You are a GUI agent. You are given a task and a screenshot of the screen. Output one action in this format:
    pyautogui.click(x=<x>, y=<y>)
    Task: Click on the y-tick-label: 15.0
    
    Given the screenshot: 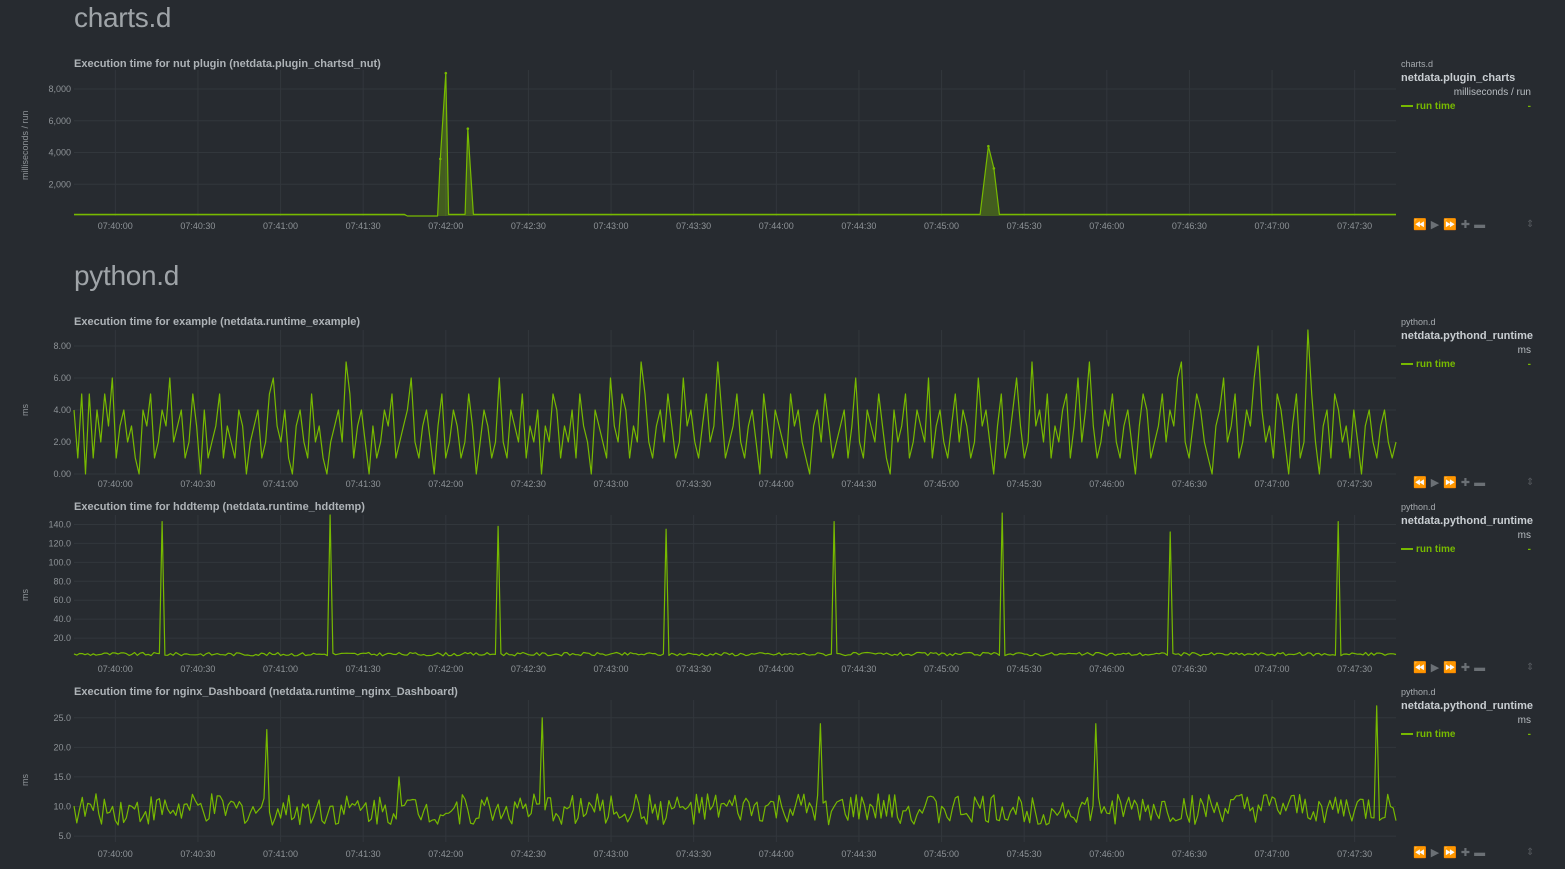 What is the action you would take?
    pyautogui.click(x=62, y=777)
    